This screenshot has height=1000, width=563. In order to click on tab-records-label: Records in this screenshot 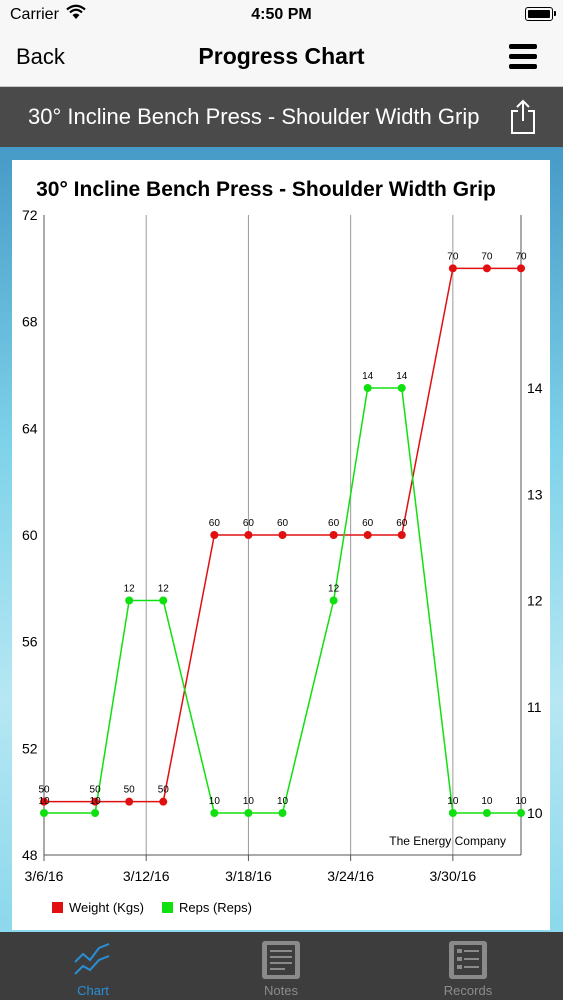, I will do `click(468, 990)`.